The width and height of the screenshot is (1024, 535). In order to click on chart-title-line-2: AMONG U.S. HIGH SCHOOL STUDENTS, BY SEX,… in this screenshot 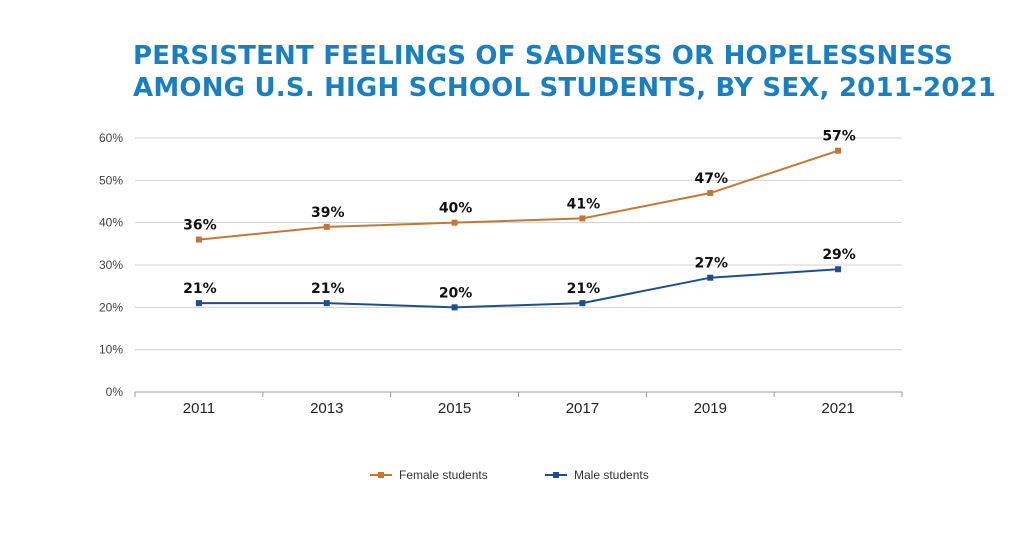, I will do `click(565, 88)`.